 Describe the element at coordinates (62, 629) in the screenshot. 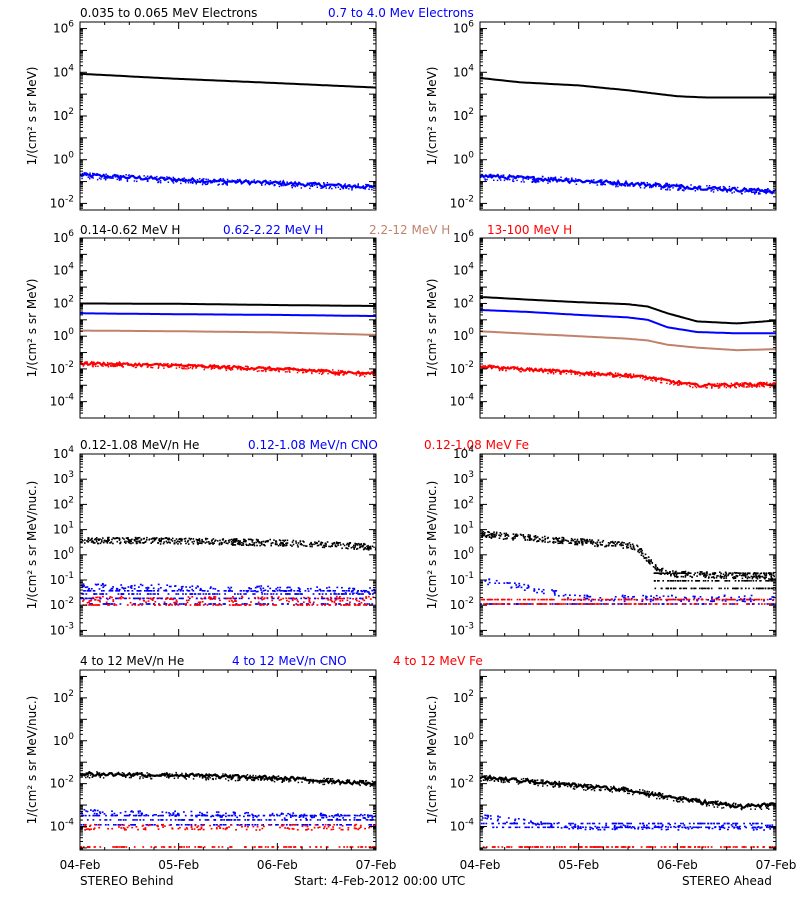

I see `y-tick-label: 10⁻³` at that location.